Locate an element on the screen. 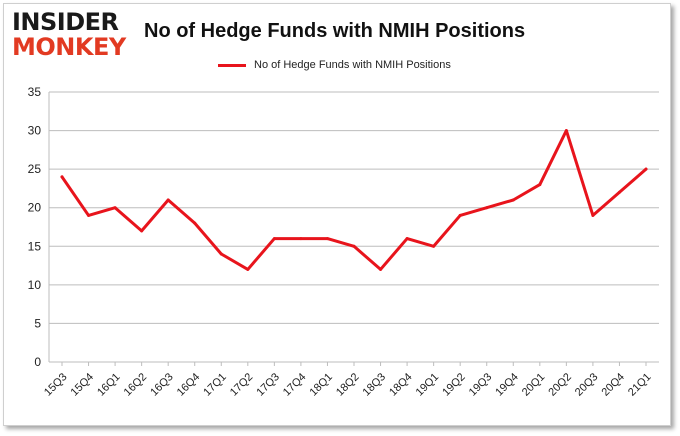 This screenshot has height=436, width=680. legend-swatch is located at coordinates (232, 65).